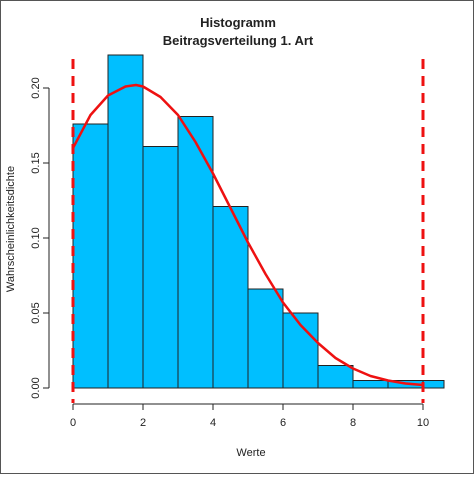 This screenshot has width=474, height=478. I want to click on chart-title: Histogramm, so click(238, 22).